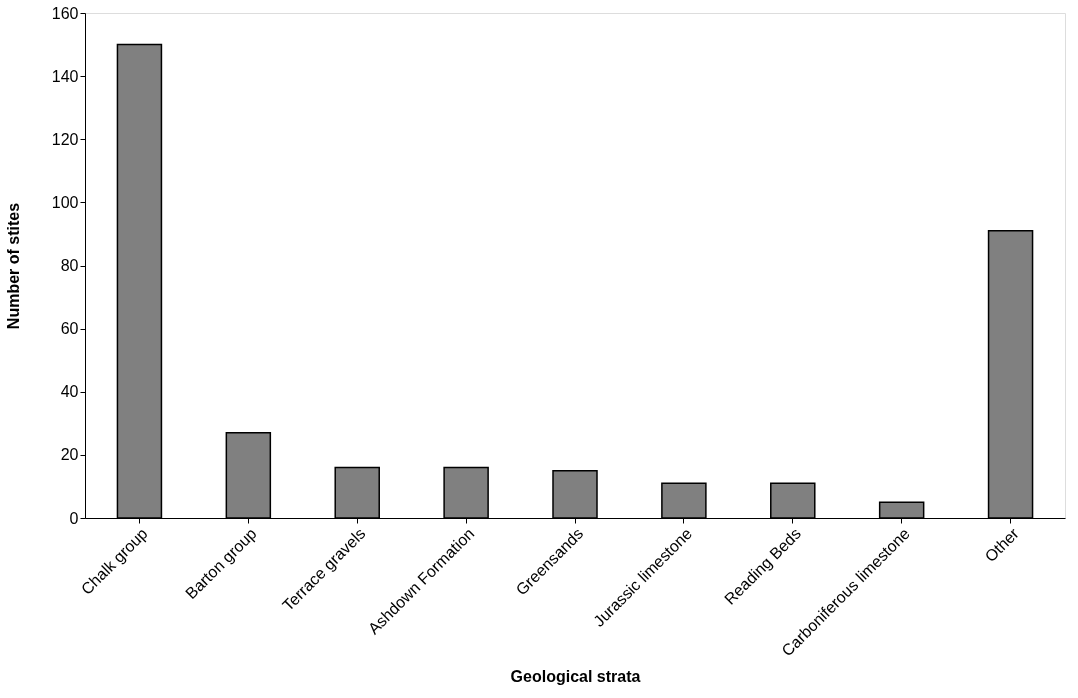  Describe the element at coordinates (65, 76) in the screenshot. I see `y-tick-label: 140` at that location.